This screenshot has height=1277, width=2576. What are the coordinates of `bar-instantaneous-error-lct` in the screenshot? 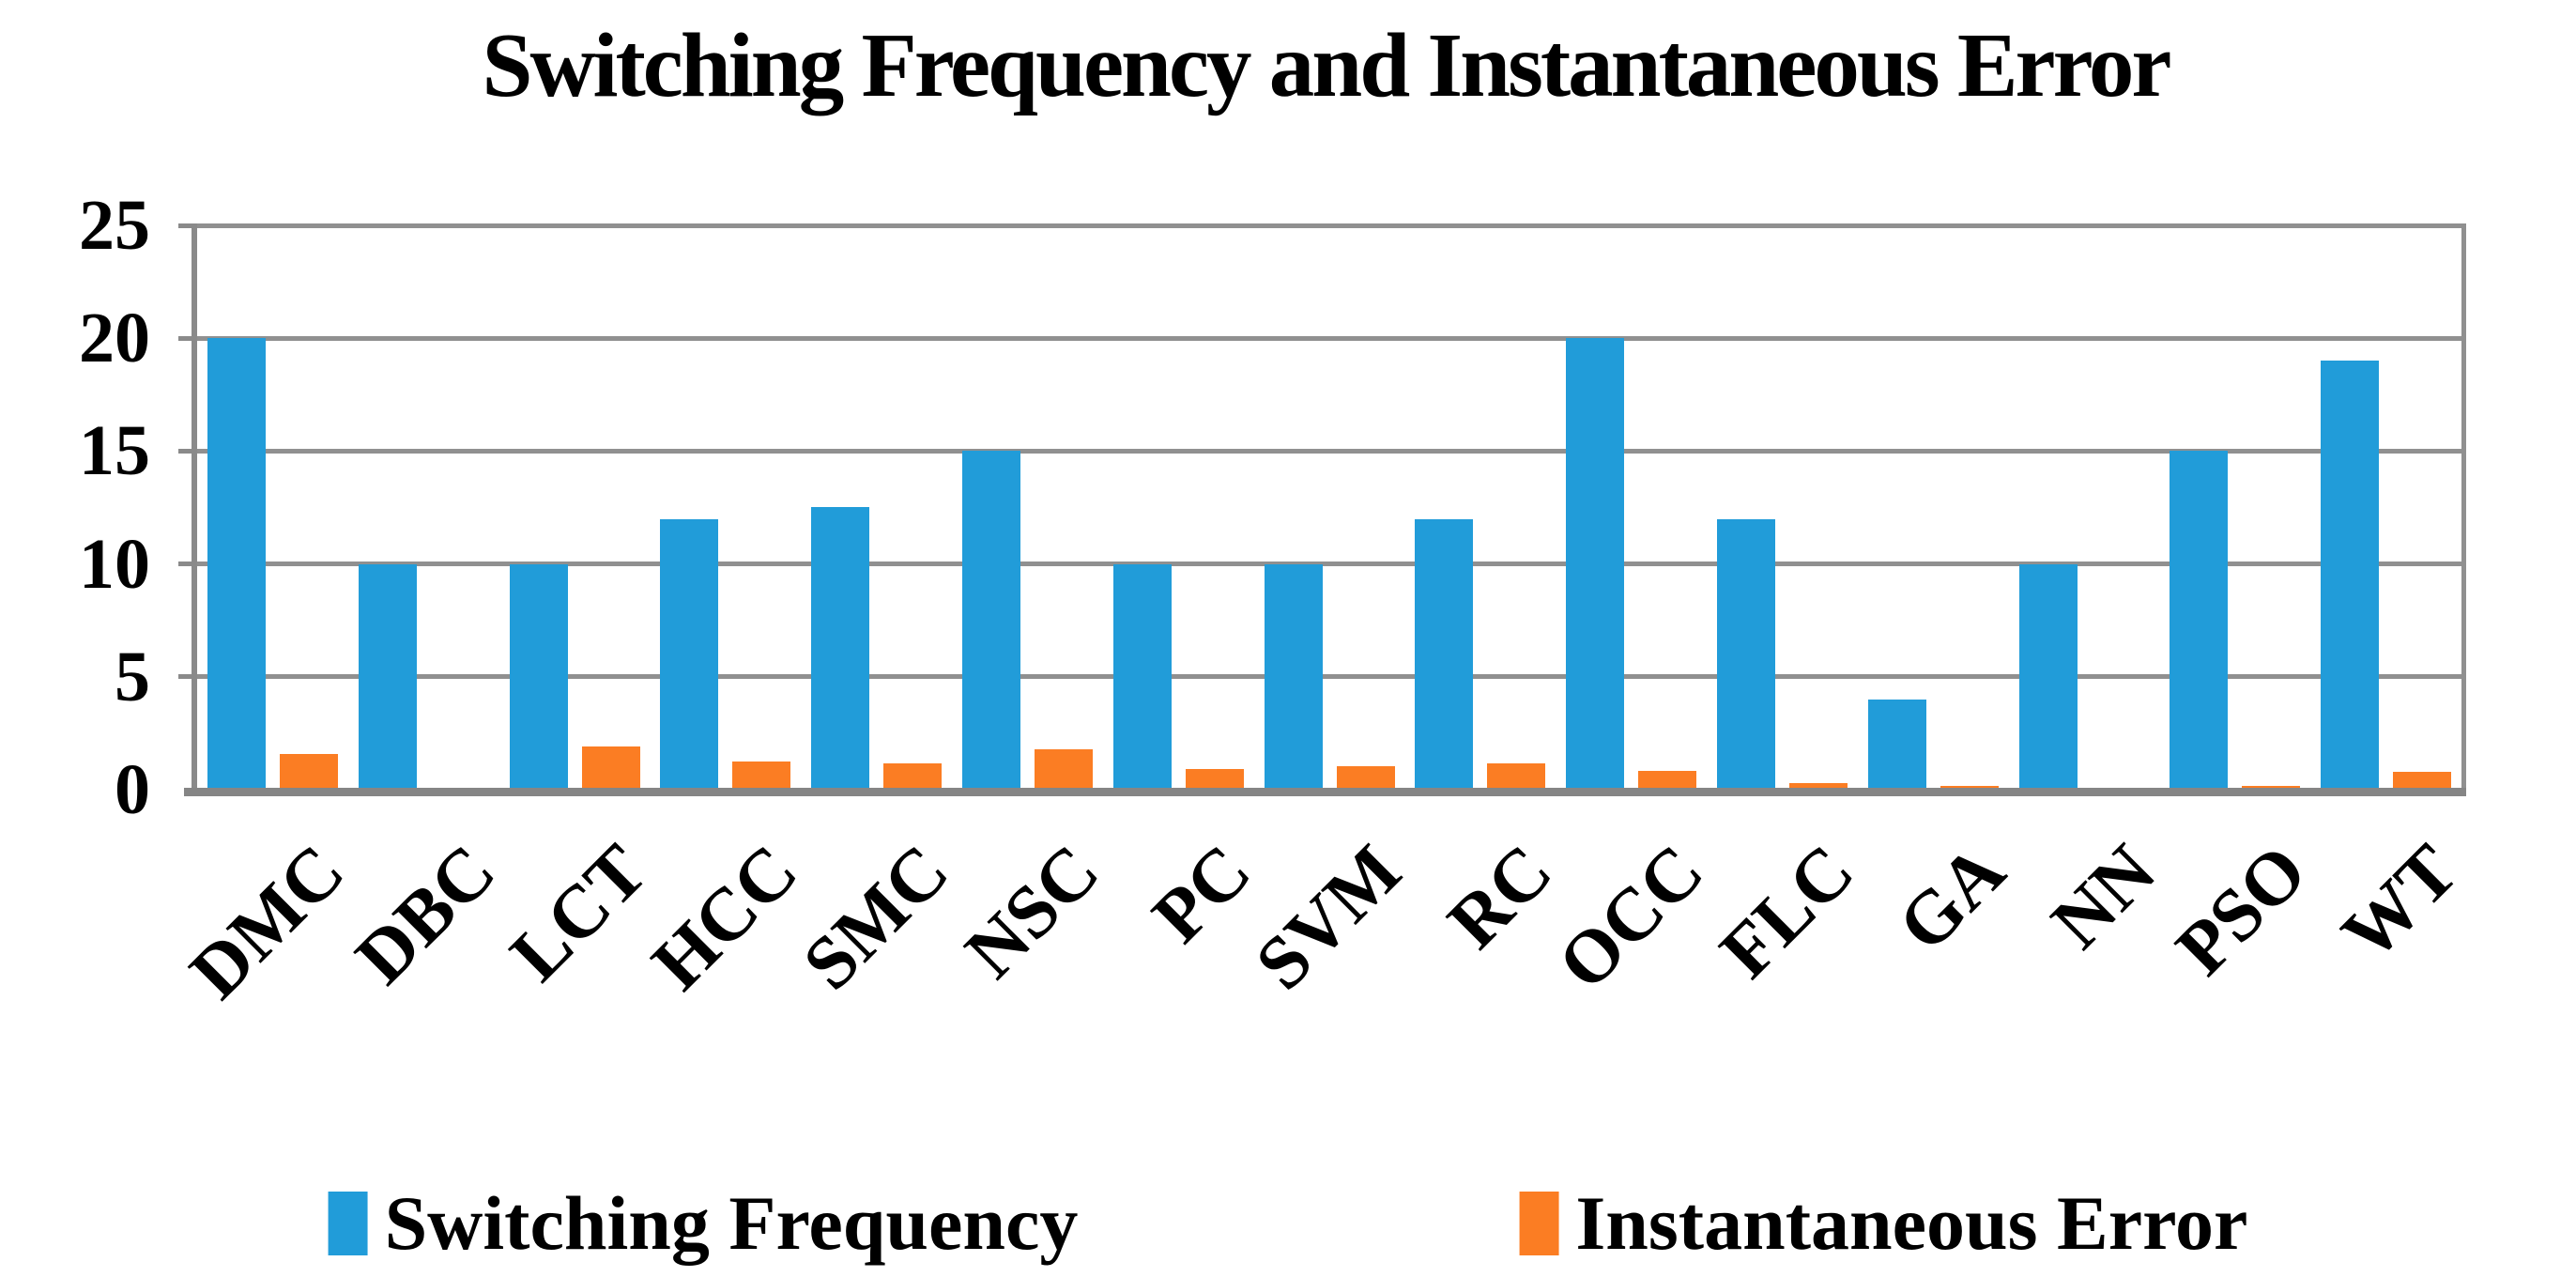 It's located at (610, 768).